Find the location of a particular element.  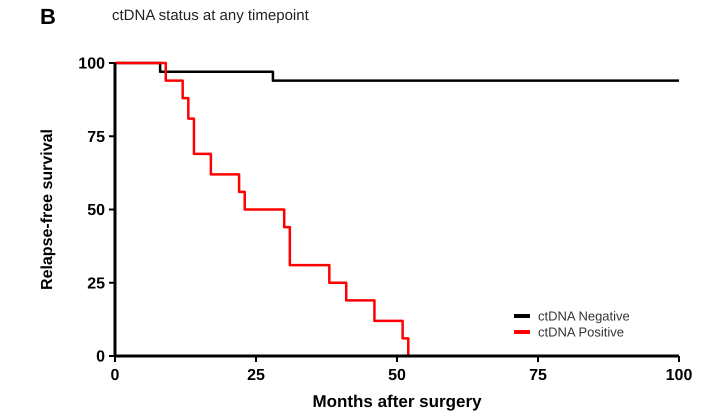

y-tick-label: 0 is located at coordinates (101, 357).